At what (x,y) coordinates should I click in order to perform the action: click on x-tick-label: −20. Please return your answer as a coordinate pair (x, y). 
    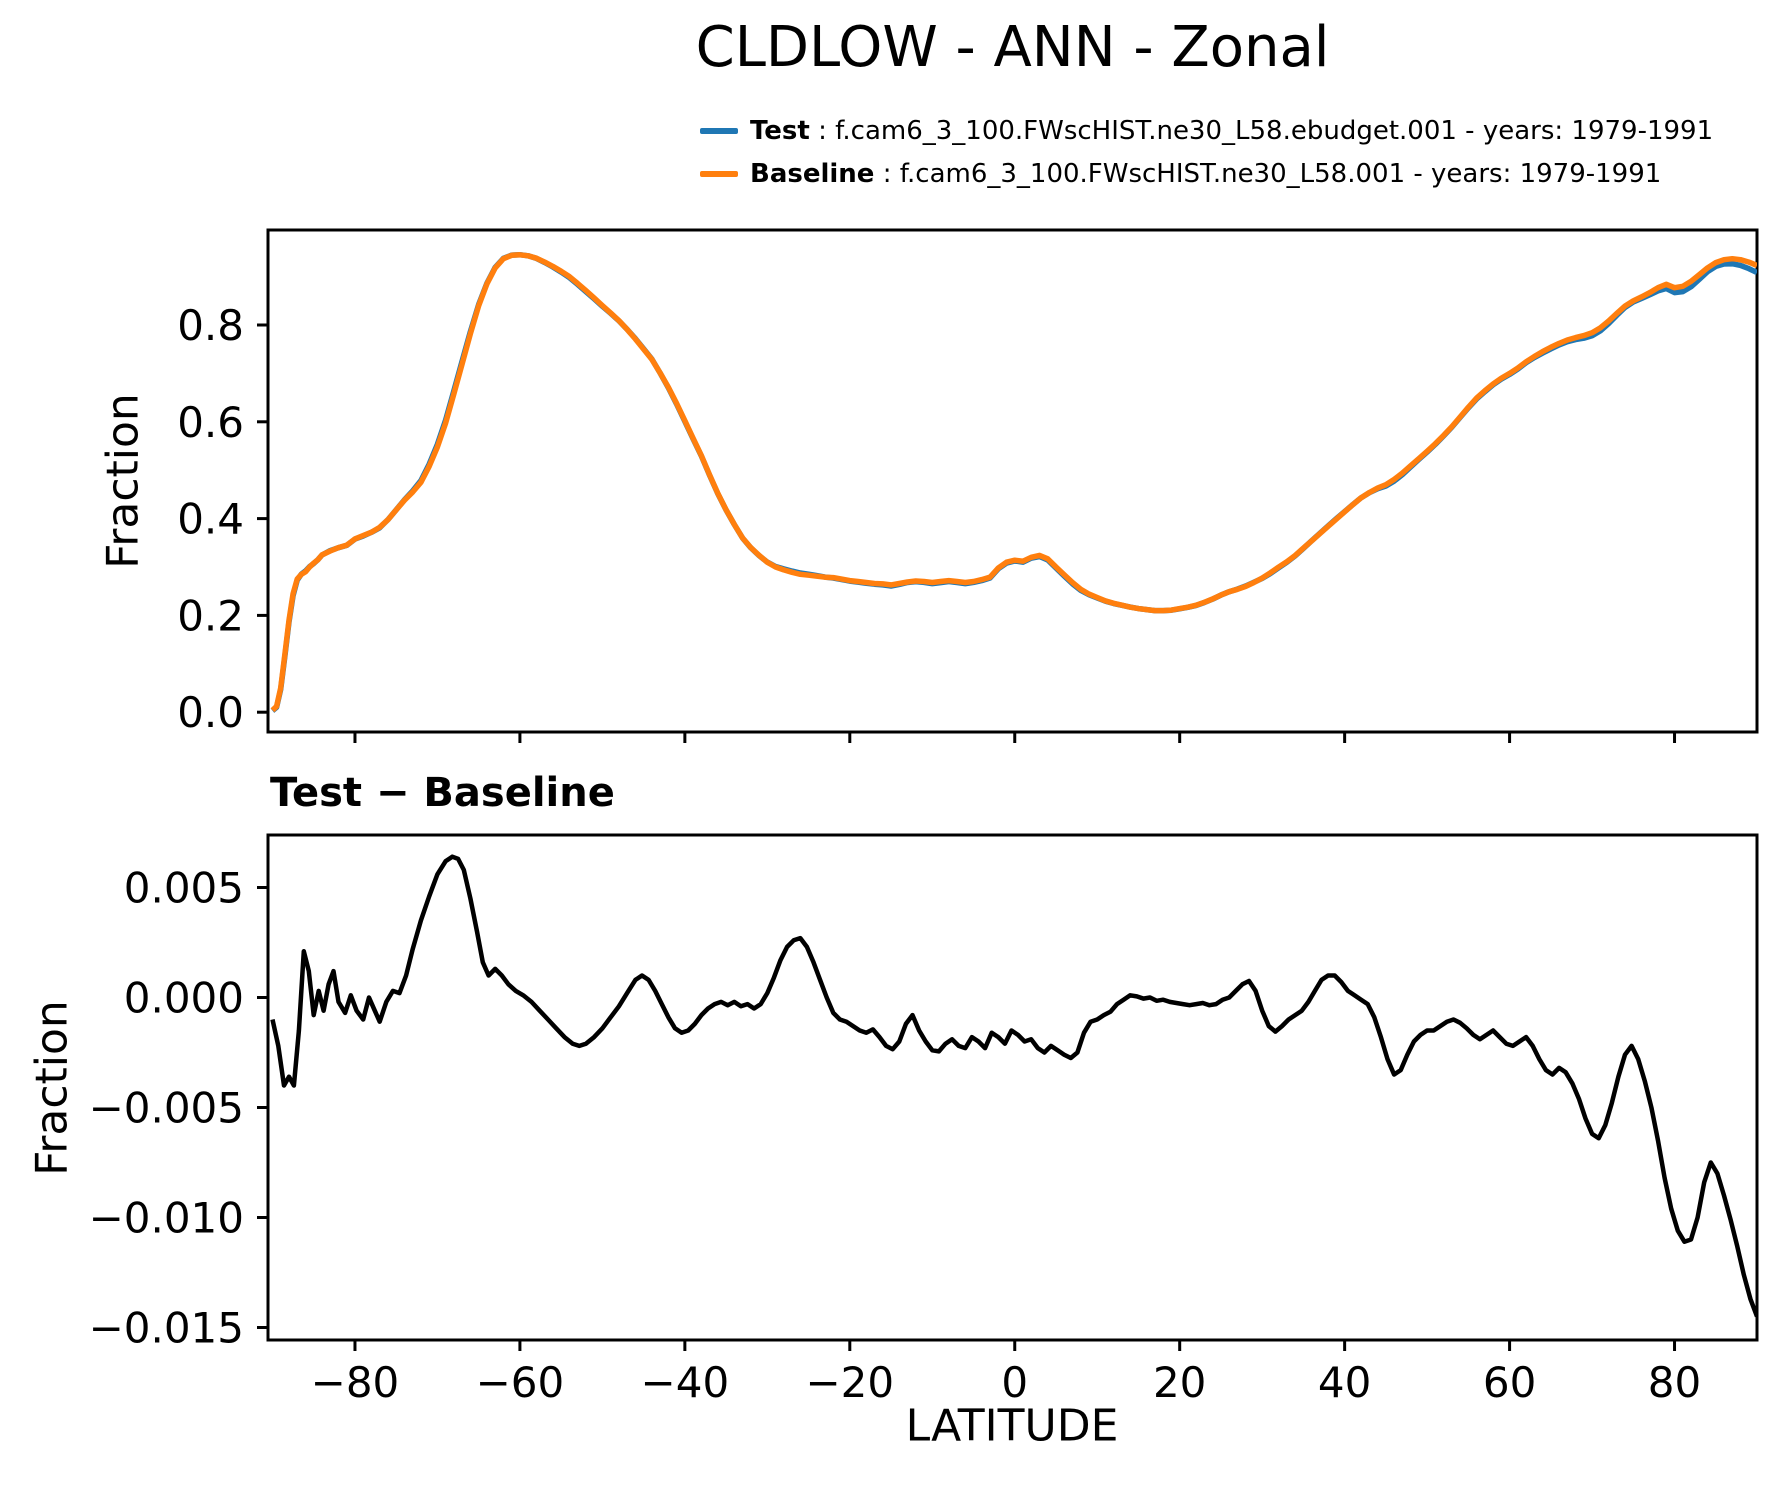
    Looking at the image, I should click on (849, 1382).